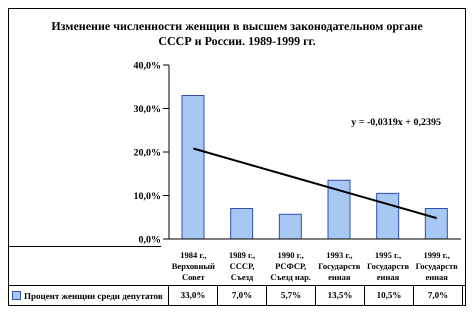 Image resolution: width=474 pixels, height=328 pixels. Describe the element at coordinates (437, 266) in the screenshot. I see `x-tick-label: 1999 г., Государственная` at that location.